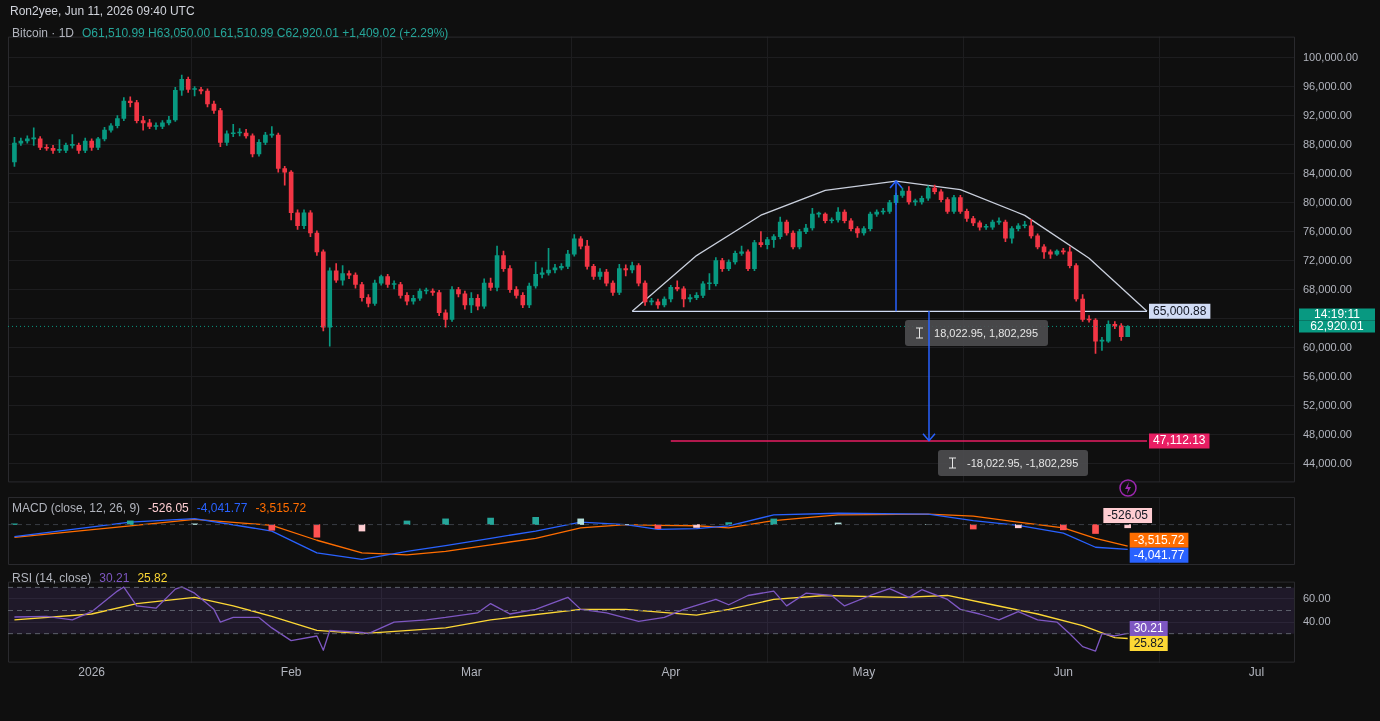 This screenshot has height=721, width=1380. Describe the element at coordinates (152, 578) in the screenshot. I see `text: 25.82` at that location.